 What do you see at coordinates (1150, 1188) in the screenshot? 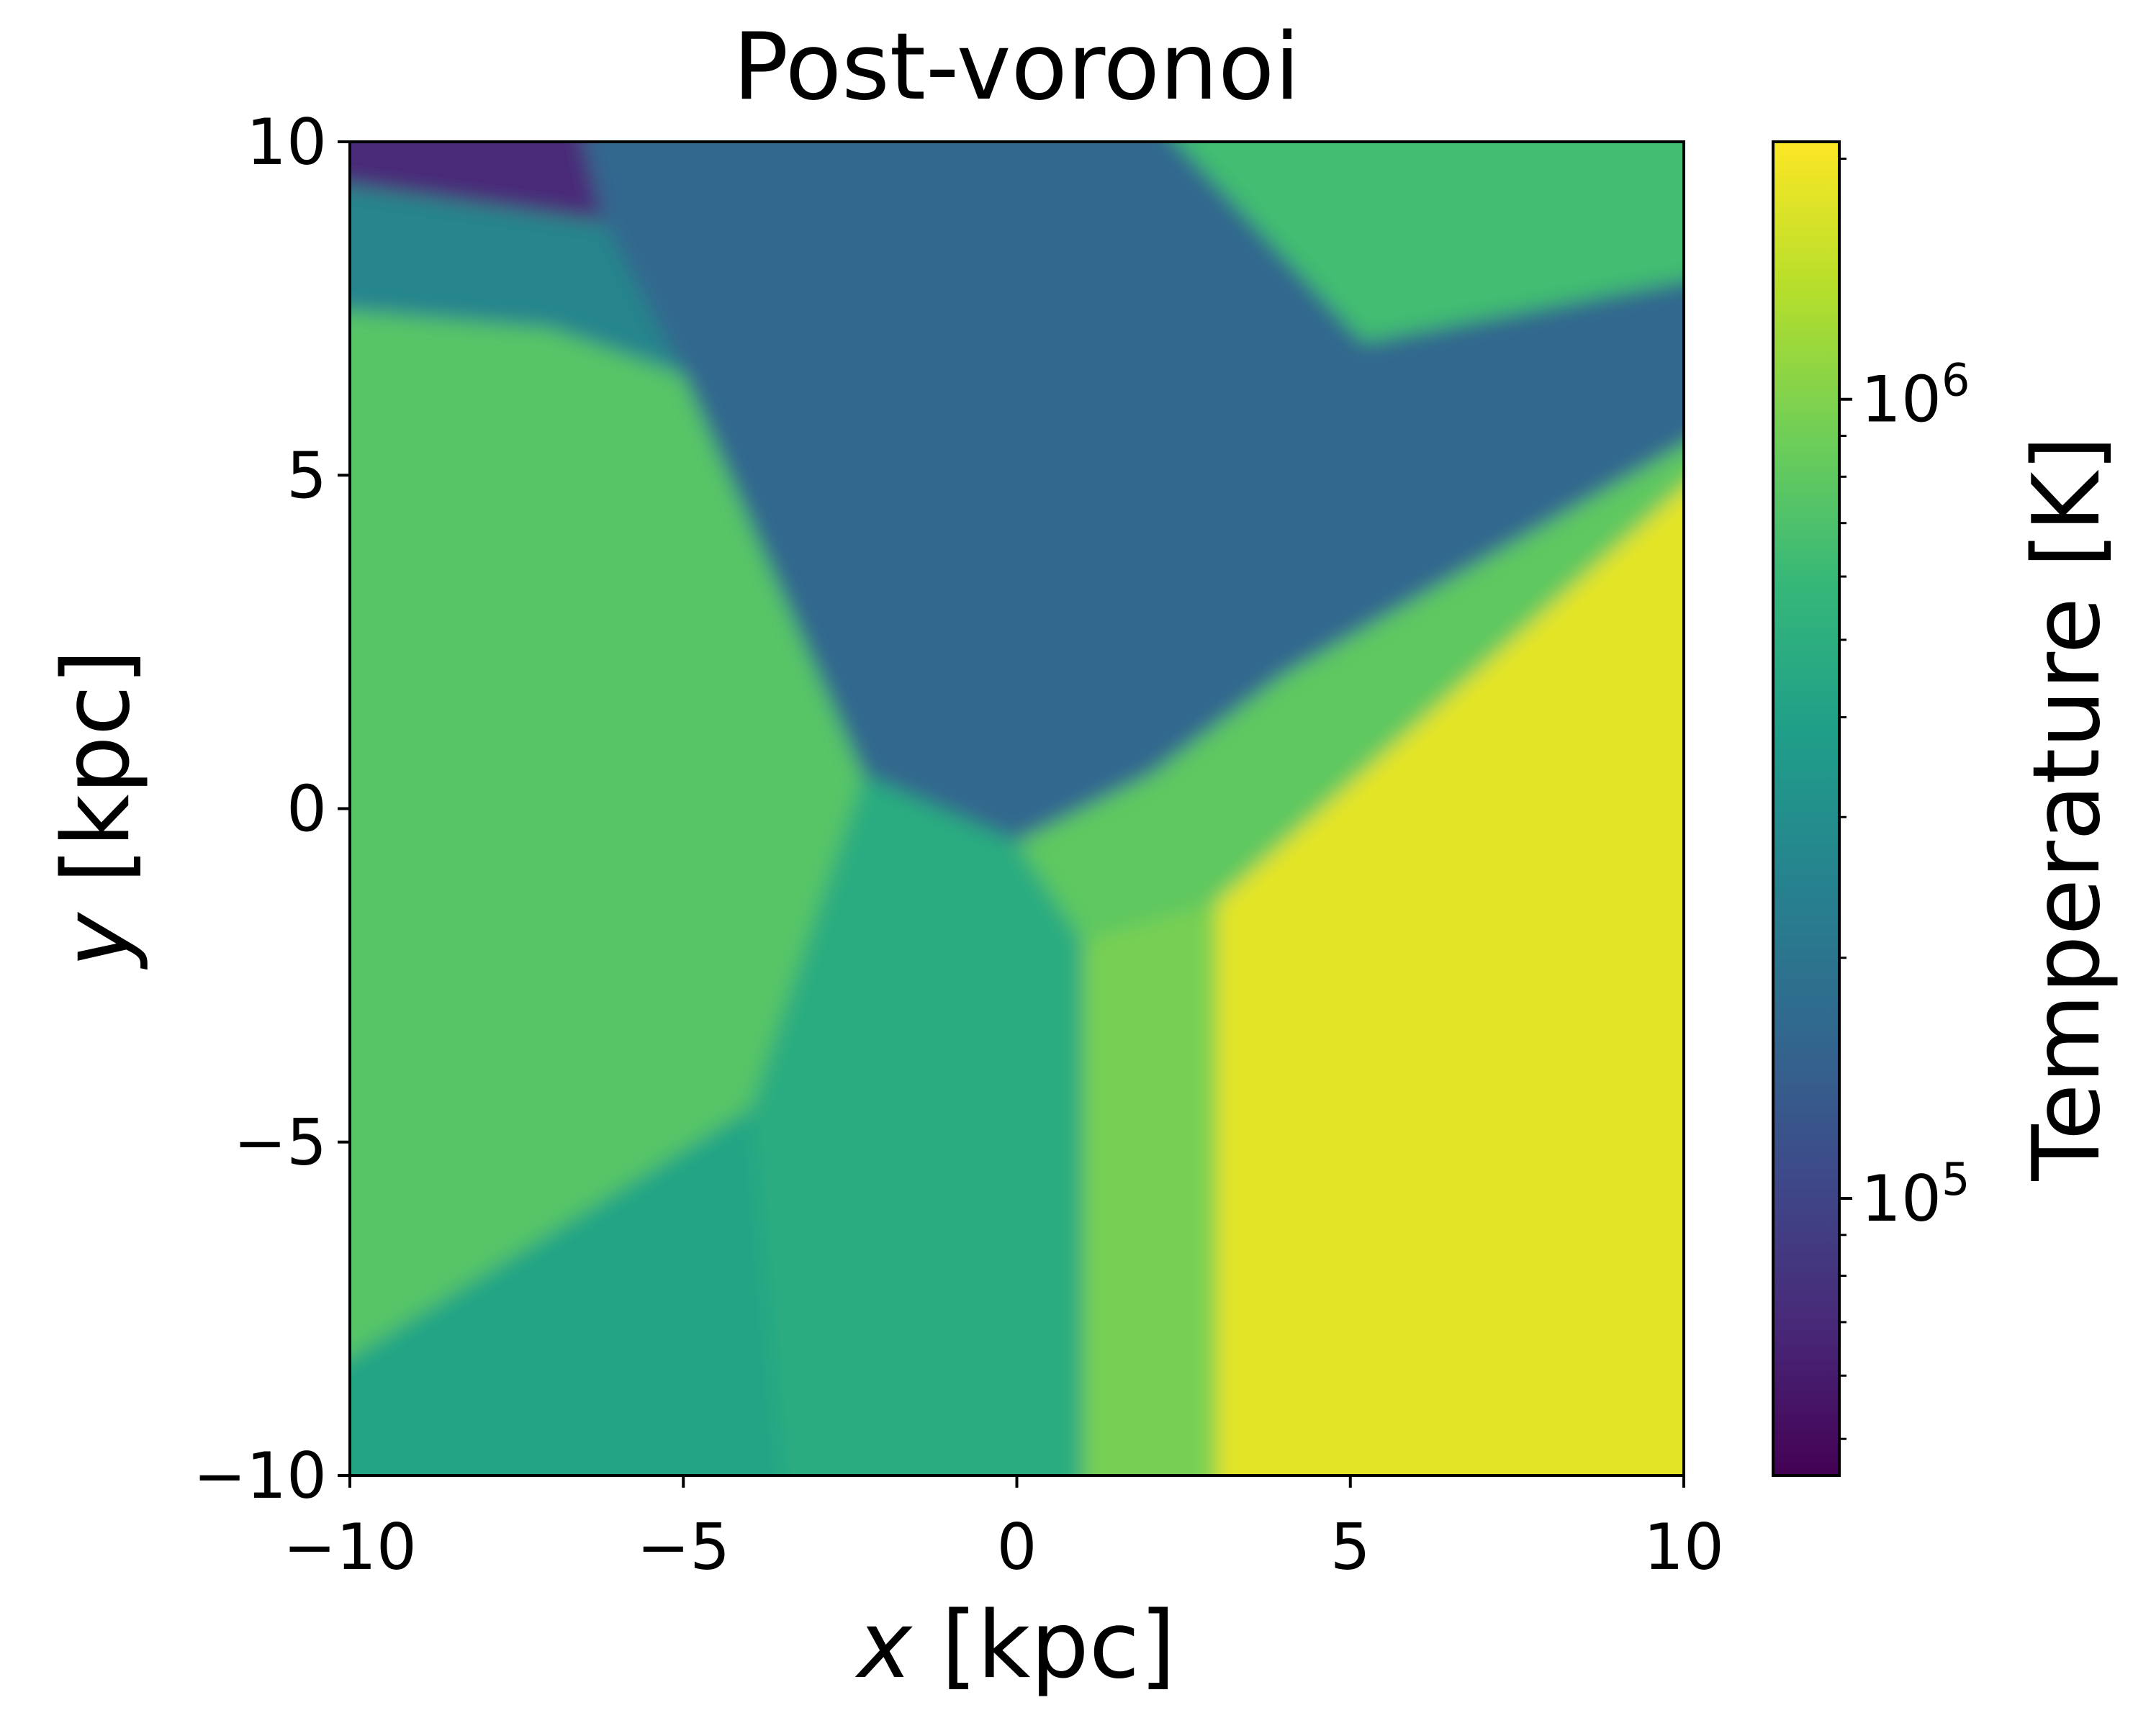
I see `heatmap-region-lower-middle-cell` at bounding box center [1150, 1188].